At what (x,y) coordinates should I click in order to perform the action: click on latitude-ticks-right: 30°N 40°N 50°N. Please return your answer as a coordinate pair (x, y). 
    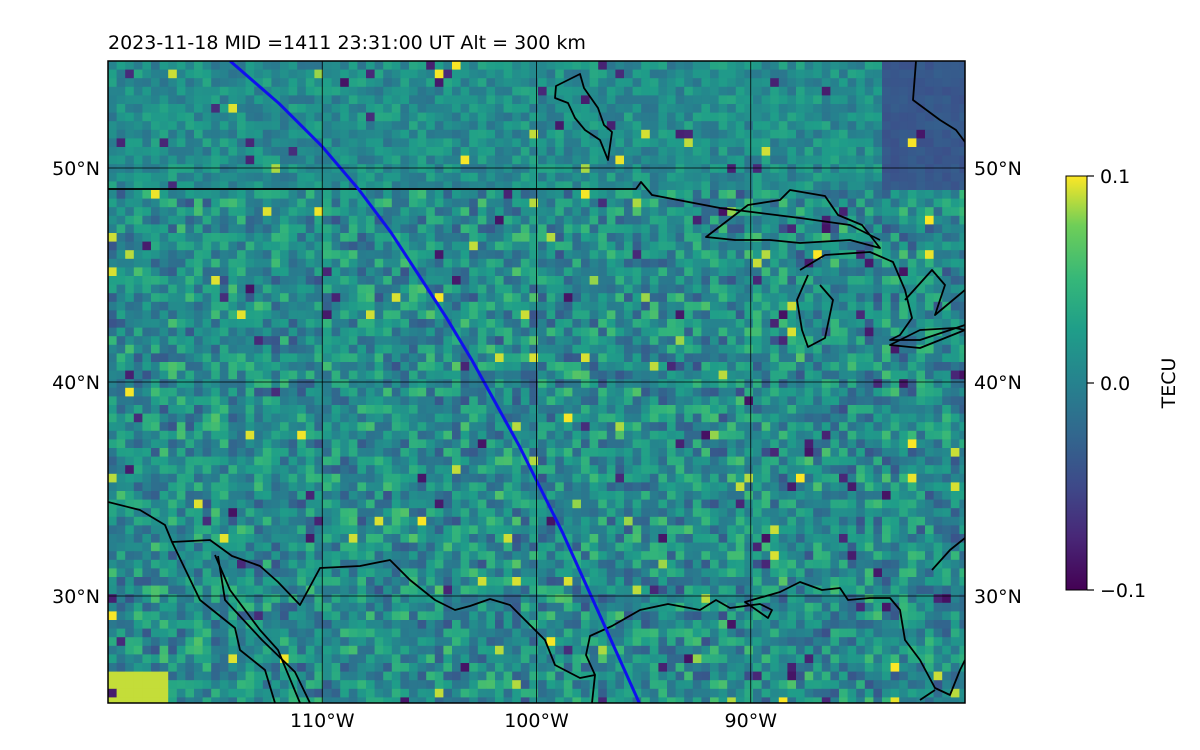
    Looking at the image, I should click on (998, 383).